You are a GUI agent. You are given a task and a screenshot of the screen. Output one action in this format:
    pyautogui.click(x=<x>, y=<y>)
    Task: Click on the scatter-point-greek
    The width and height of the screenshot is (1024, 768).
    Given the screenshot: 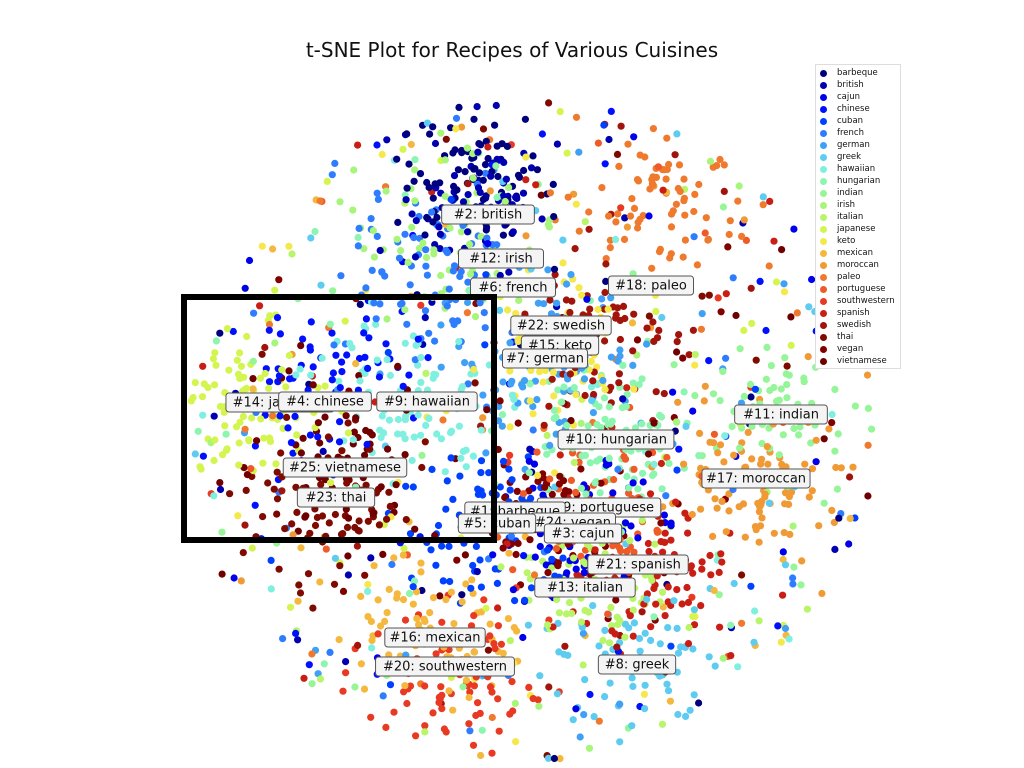 What is the action you would take?
    pyautogui.click(x=694, y=610)
    